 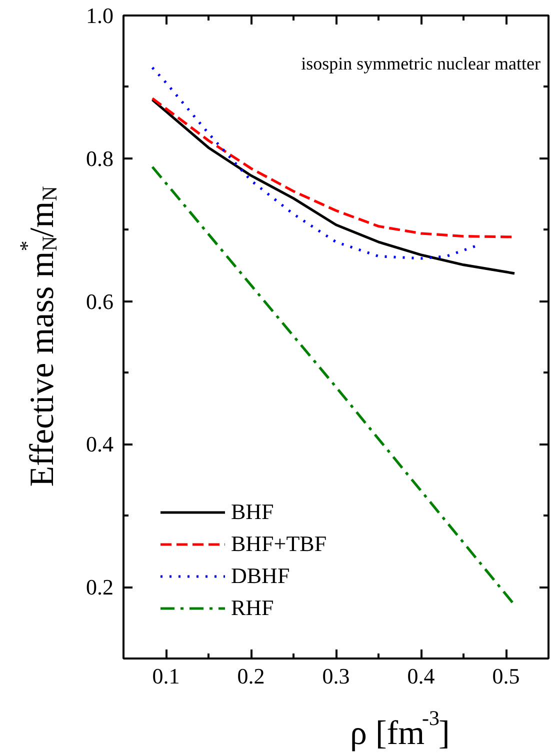 What do you see at coordinates (38, 336) in the screenshot?
I see `y-axis-title: Effective mass m*N/mN` at bounding box center [38, 336].